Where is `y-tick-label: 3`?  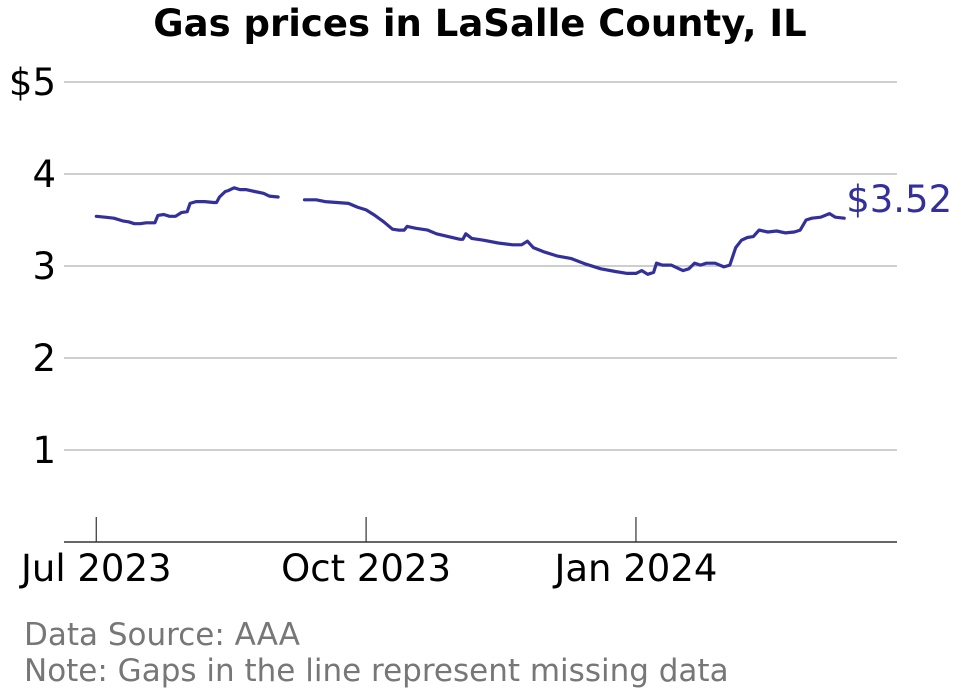 y-tick-label: 3 is located at coordinates (44, 266).